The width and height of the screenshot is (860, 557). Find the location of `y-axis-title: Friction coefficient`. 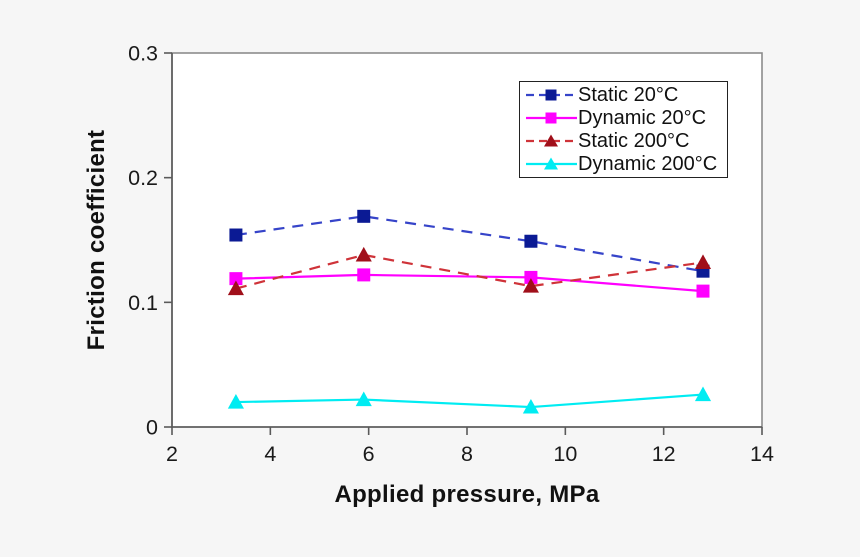

y-axis-title: Friction coefficient is located at coordinates (96, 240).